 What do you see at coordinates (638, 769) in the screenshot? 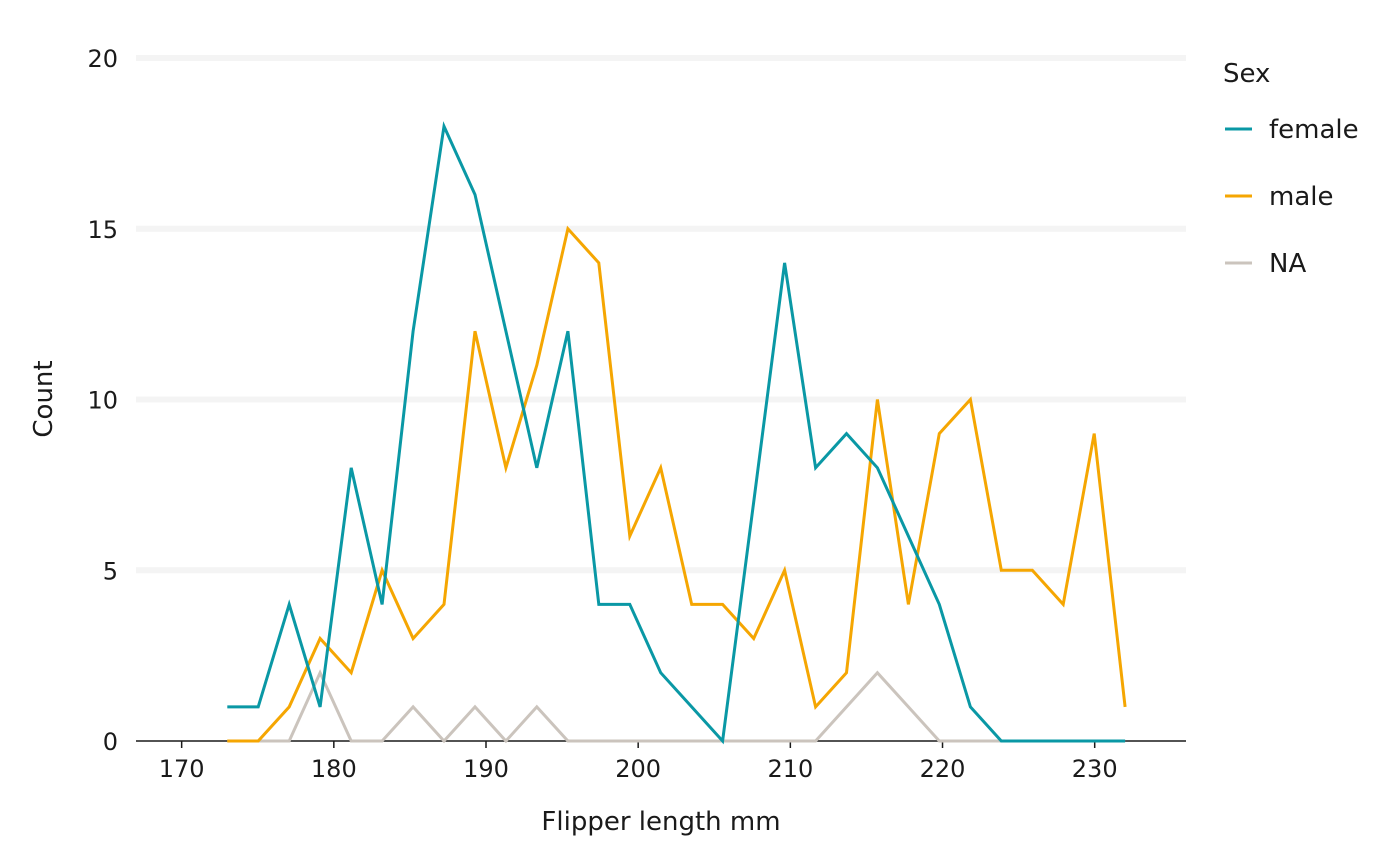
I see `x-tick-label: 200` at bounding box center [638, 769].